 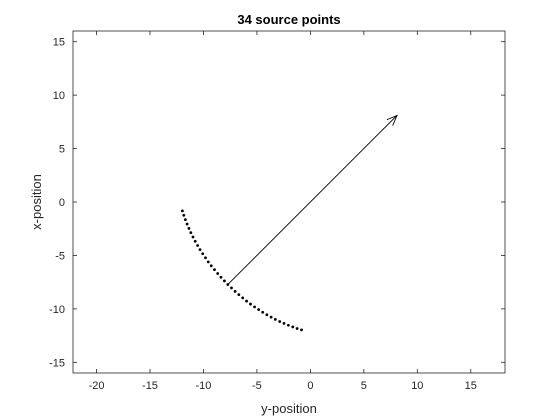 What do you see at coordinates (59, 96) in the screenshot?
I see `y-tick-label: 10` at bounding box center [59, 96].